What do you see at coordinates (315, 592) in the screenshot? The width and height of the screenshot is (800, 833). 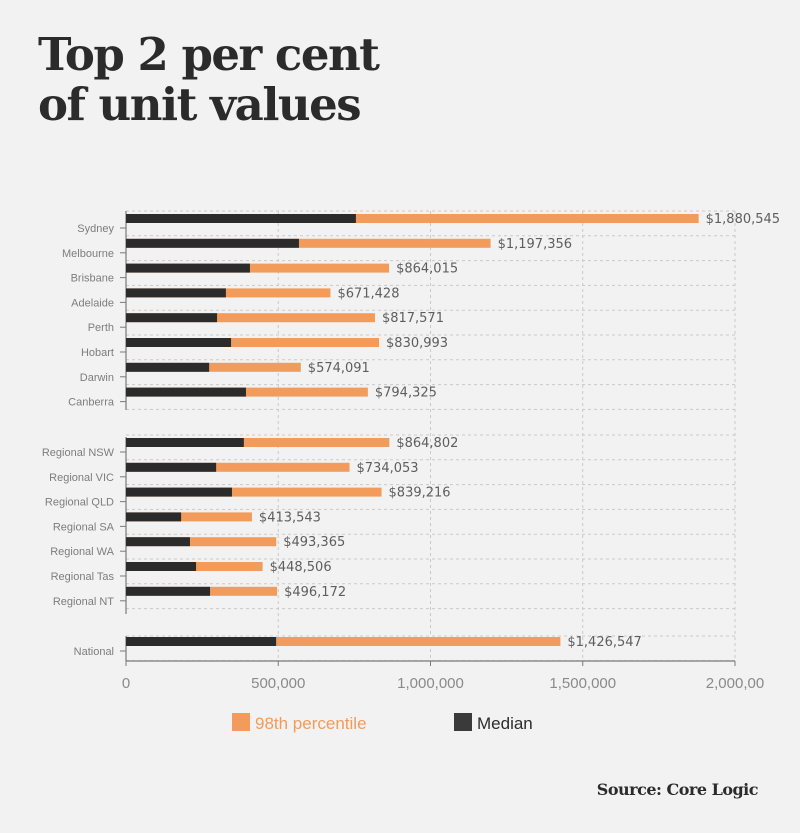 I see `data-label: $496,172` at bounding box center [315, 592].